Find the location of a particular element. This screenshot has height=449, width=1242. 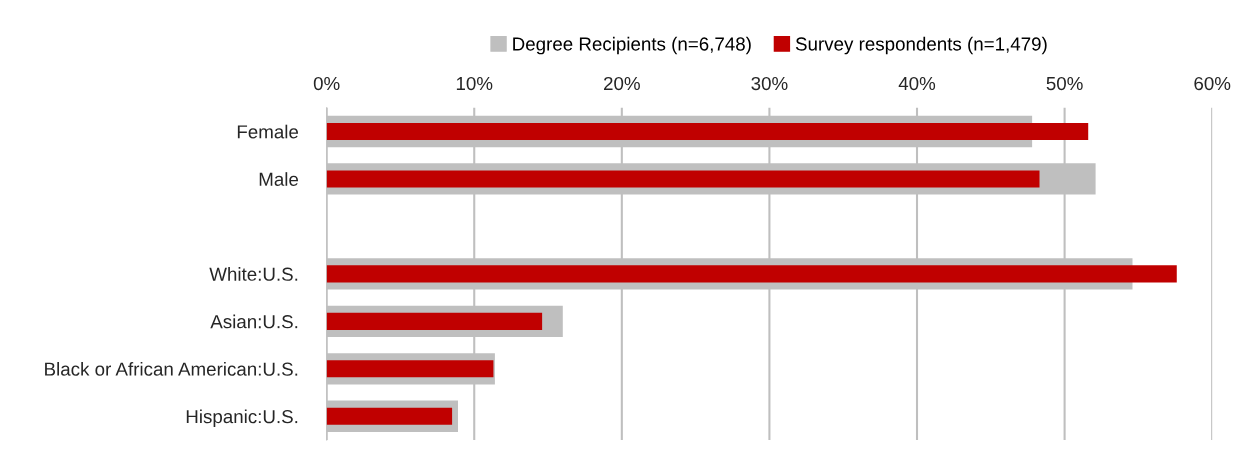

y-tick-label: Hispanic:U.S. is located at coordinates (242, 418).